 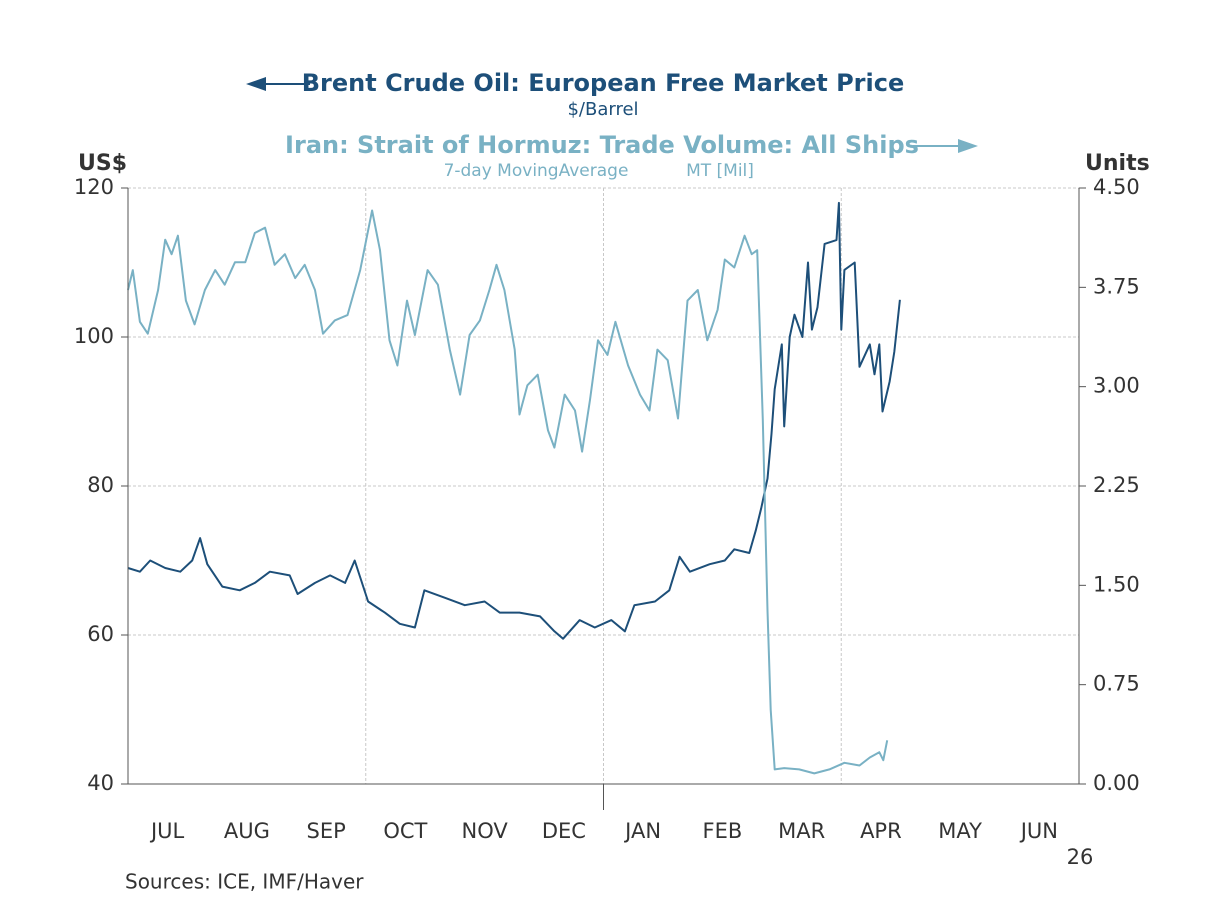 What do you see at coordinates (167, 831) in the screenshot?
I see `x-tick-label: JUL` at bounding box center [167, 831].